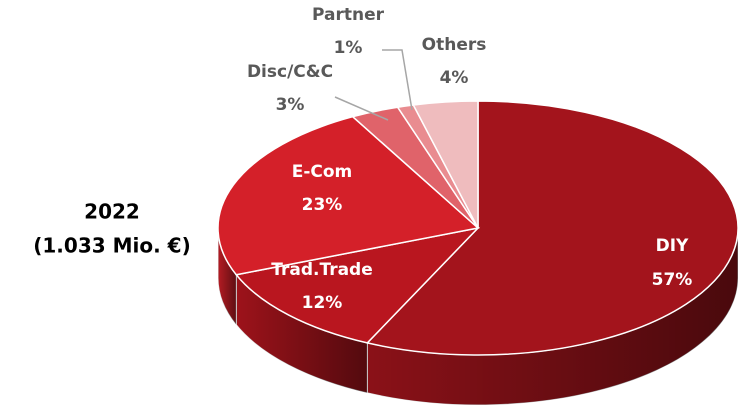 This screenshot has width=738, height=412. I want to click on value-label: 12%, so click(322, 303).